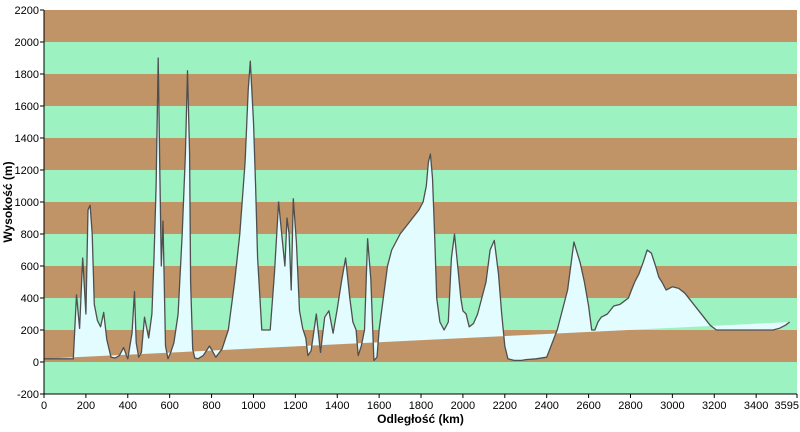 This screenshot has width=800, height=432. I want to click on x-tick-label: 2200, so click(505, 406).